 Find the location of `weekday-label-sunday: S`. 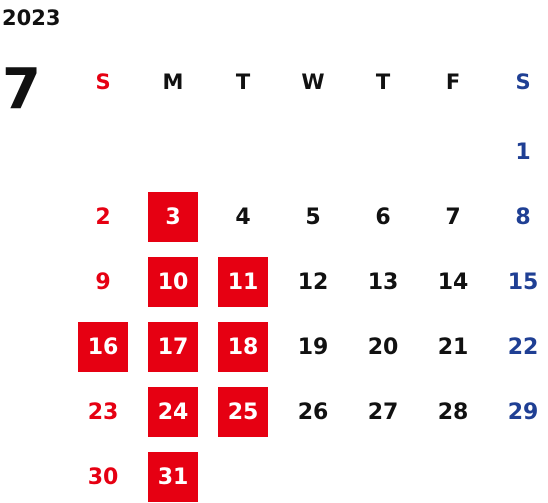

weekday-label-sunday: S is located at coordinates (103, 82).